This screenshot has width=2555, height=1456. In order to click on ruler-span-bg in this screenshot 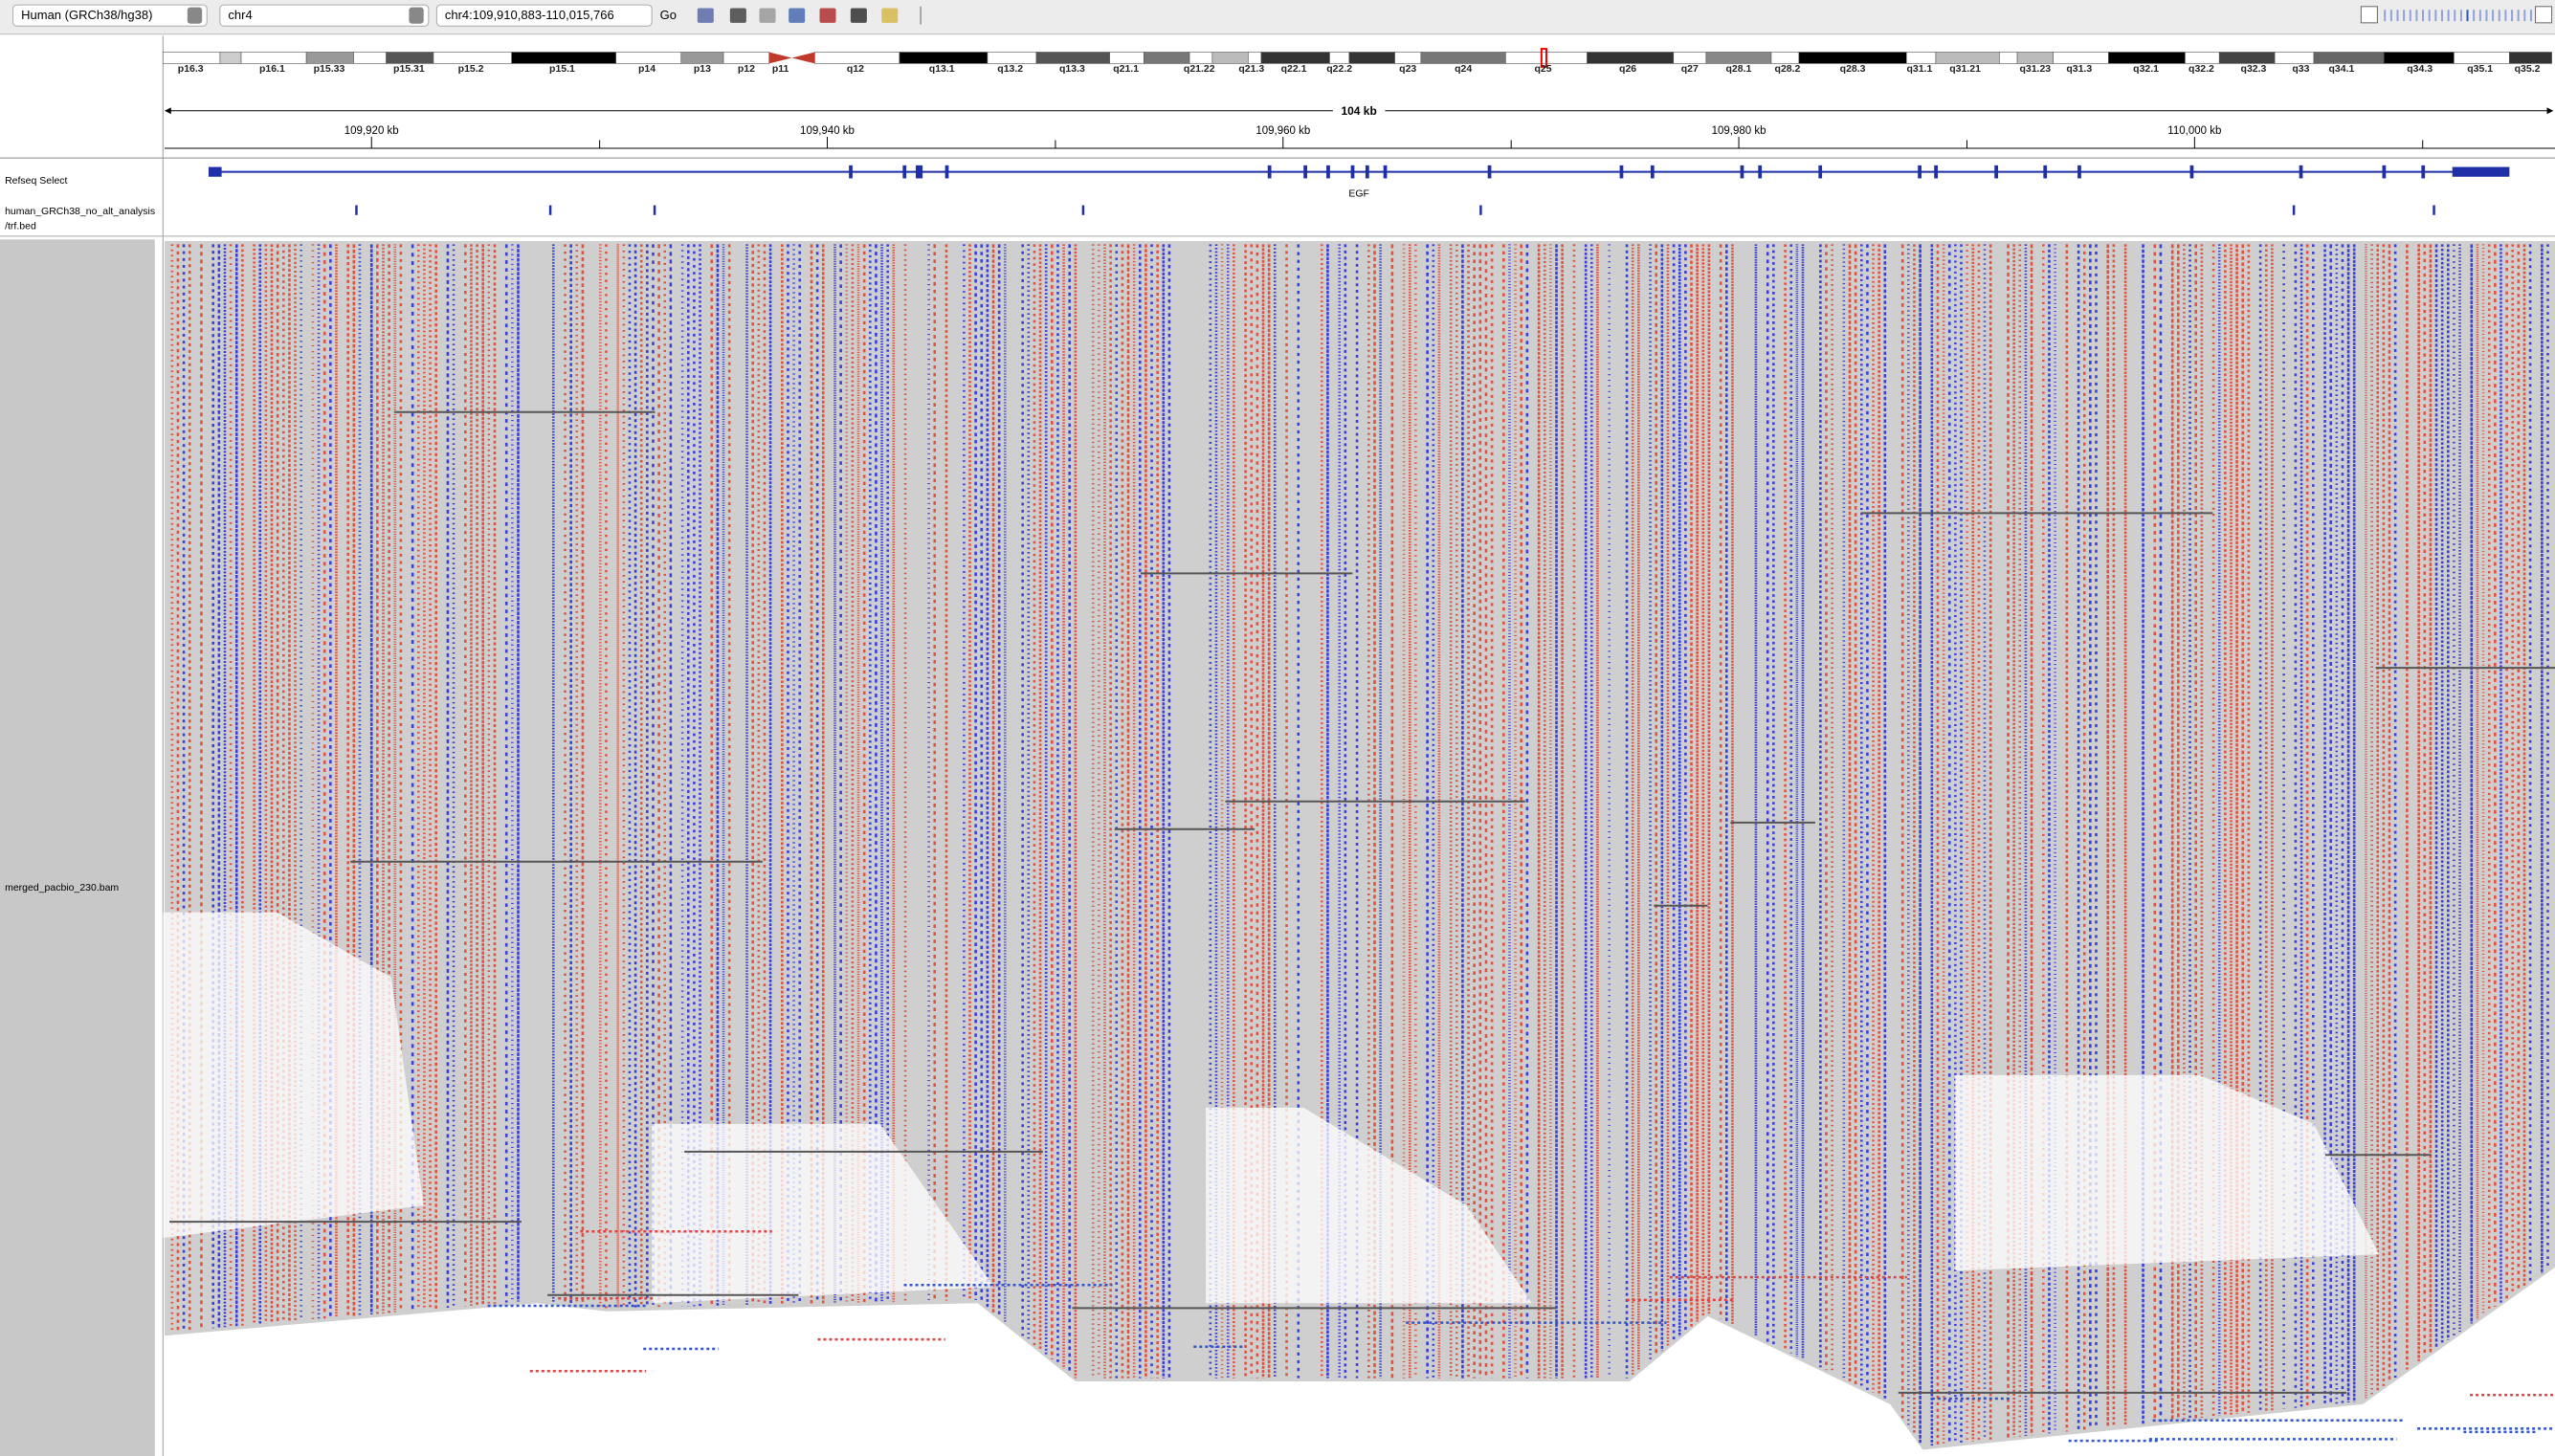, I will do `click(1359, 111)`.